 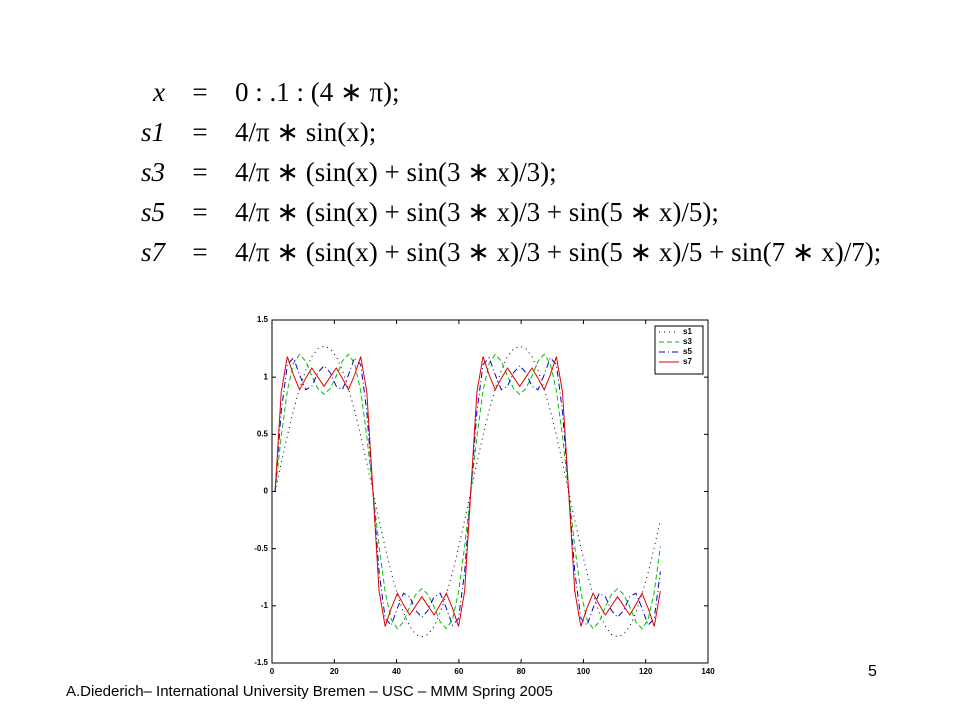 I want to click on x-tick-label: 120, so click(x=646, y=671).